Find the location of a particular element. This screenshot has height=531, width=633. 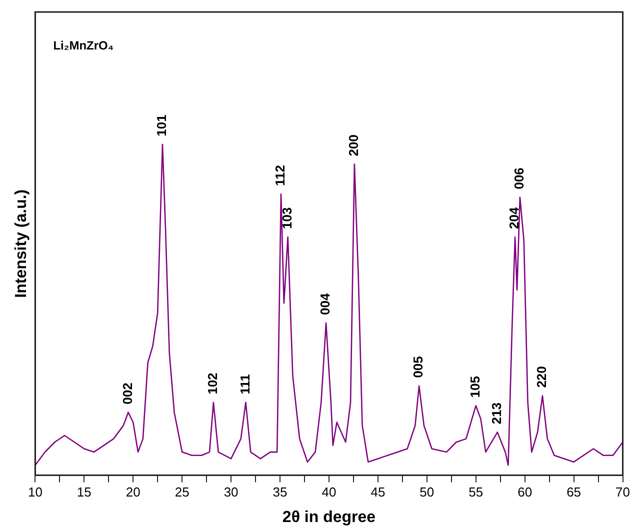

annotation: 004 is located at coordinates (325, 304).